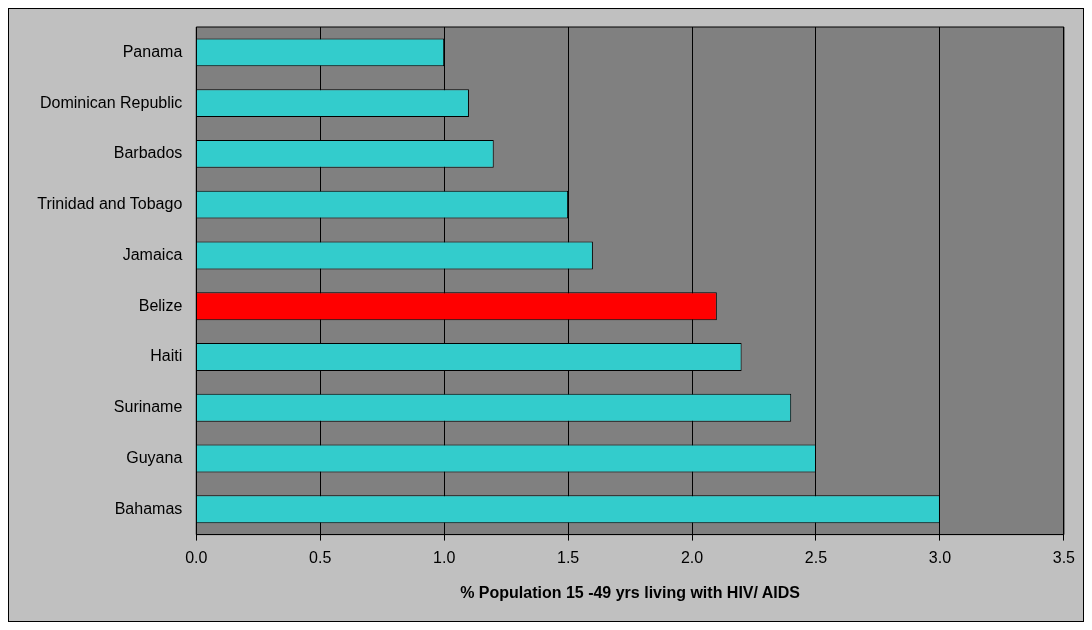 The image size is (1092, 630). Describe the element at coordinates (692, 557) in the screenshot. I see `x-tick-label: 2.0` at that location.